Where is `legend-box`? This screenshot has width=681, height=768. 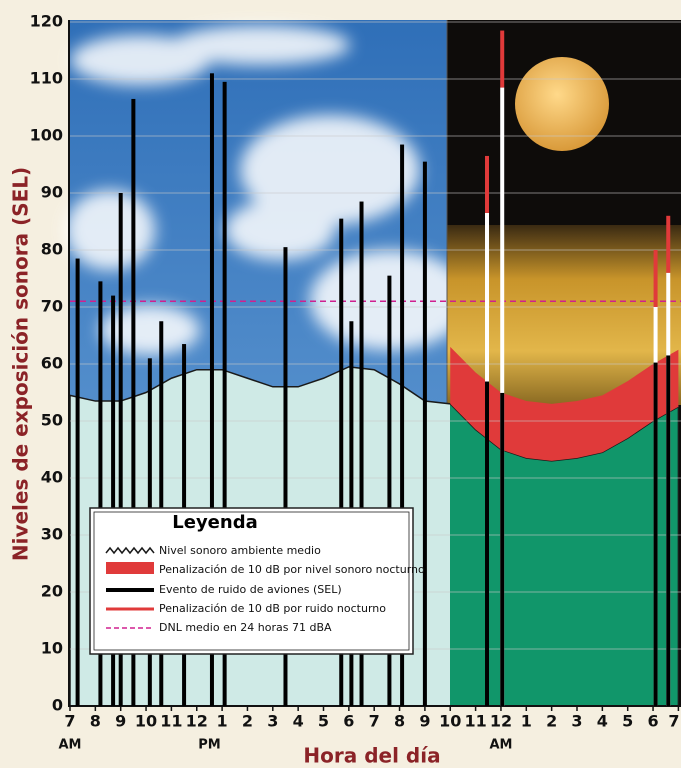 legend-box is located at coordinates (251, 581).